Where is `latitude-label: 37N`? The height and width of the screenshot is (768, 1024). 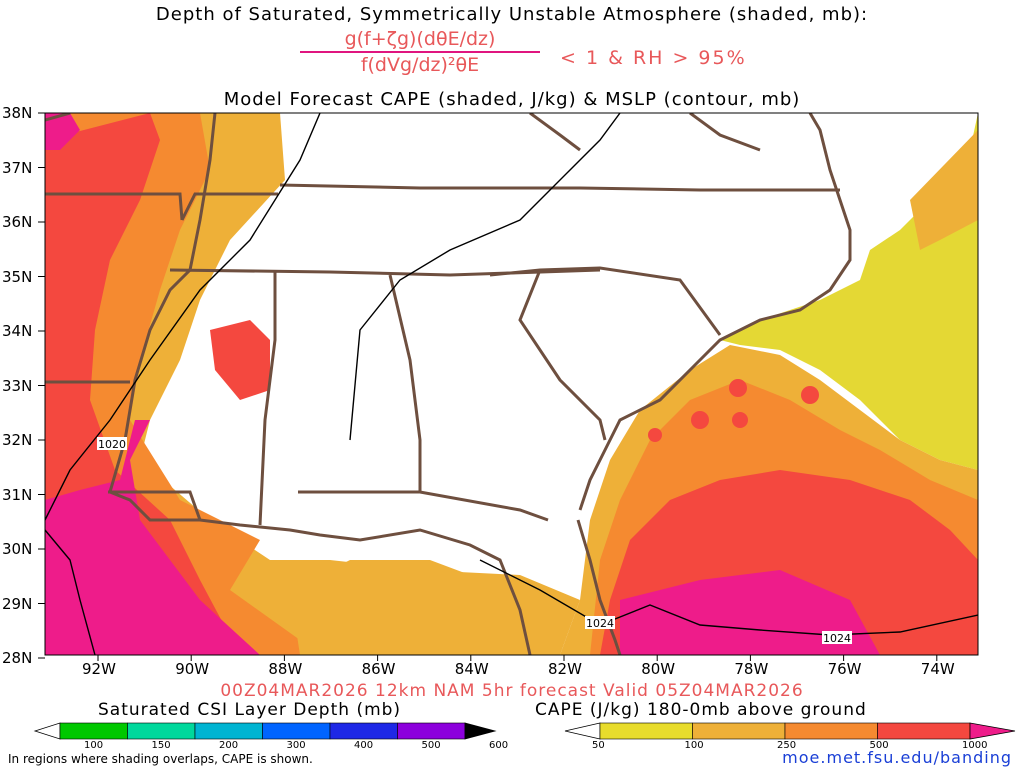
latitude-label: 37N is located at coordinates (17, 167).